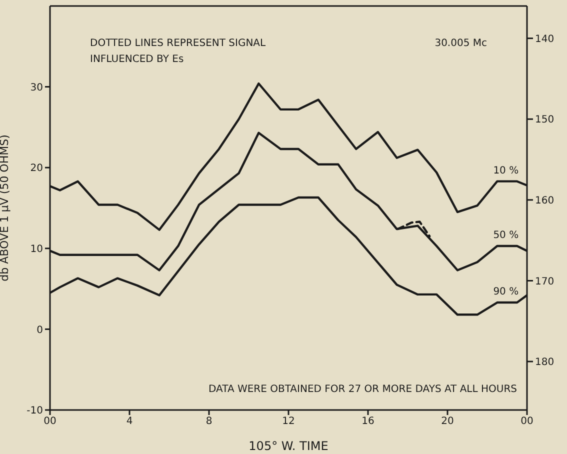 The width and height of the screenshot is (567, 454). I want to click on y-tick-label: -10, so click(34, 411).